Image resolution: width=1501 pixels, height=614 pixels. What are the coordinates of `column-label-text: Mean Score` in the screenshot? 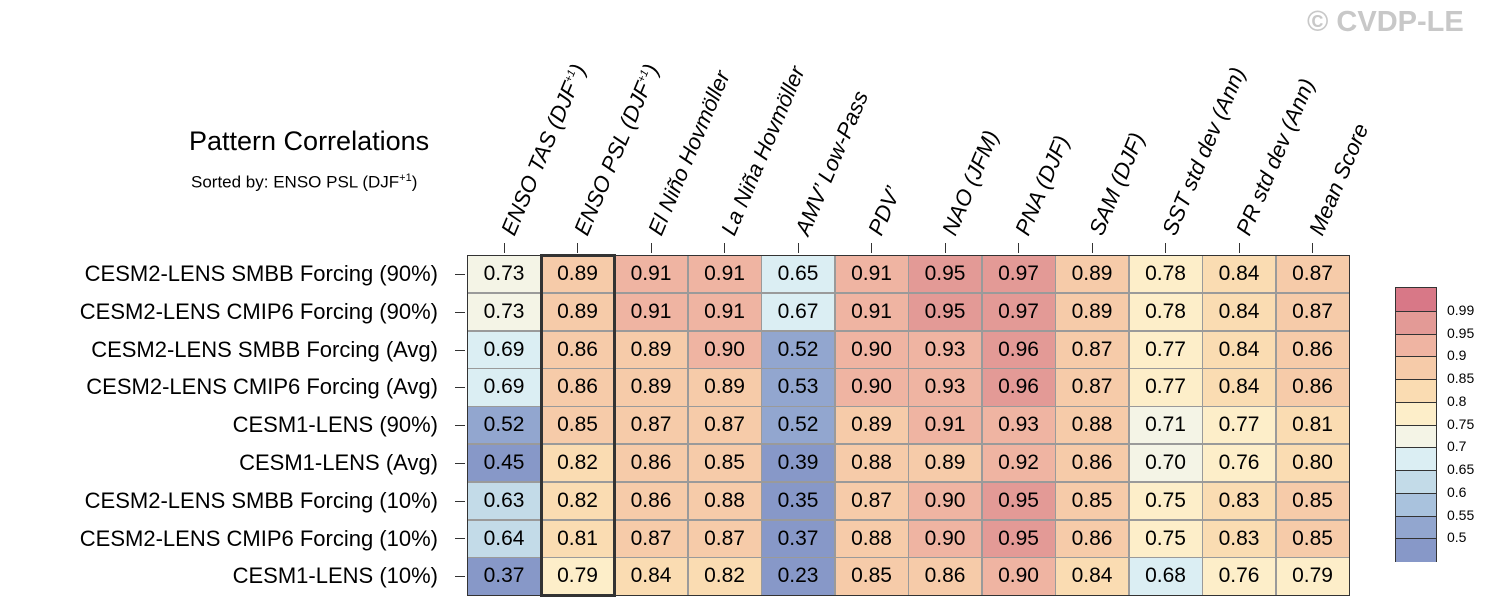 It's located at (1339, 179).